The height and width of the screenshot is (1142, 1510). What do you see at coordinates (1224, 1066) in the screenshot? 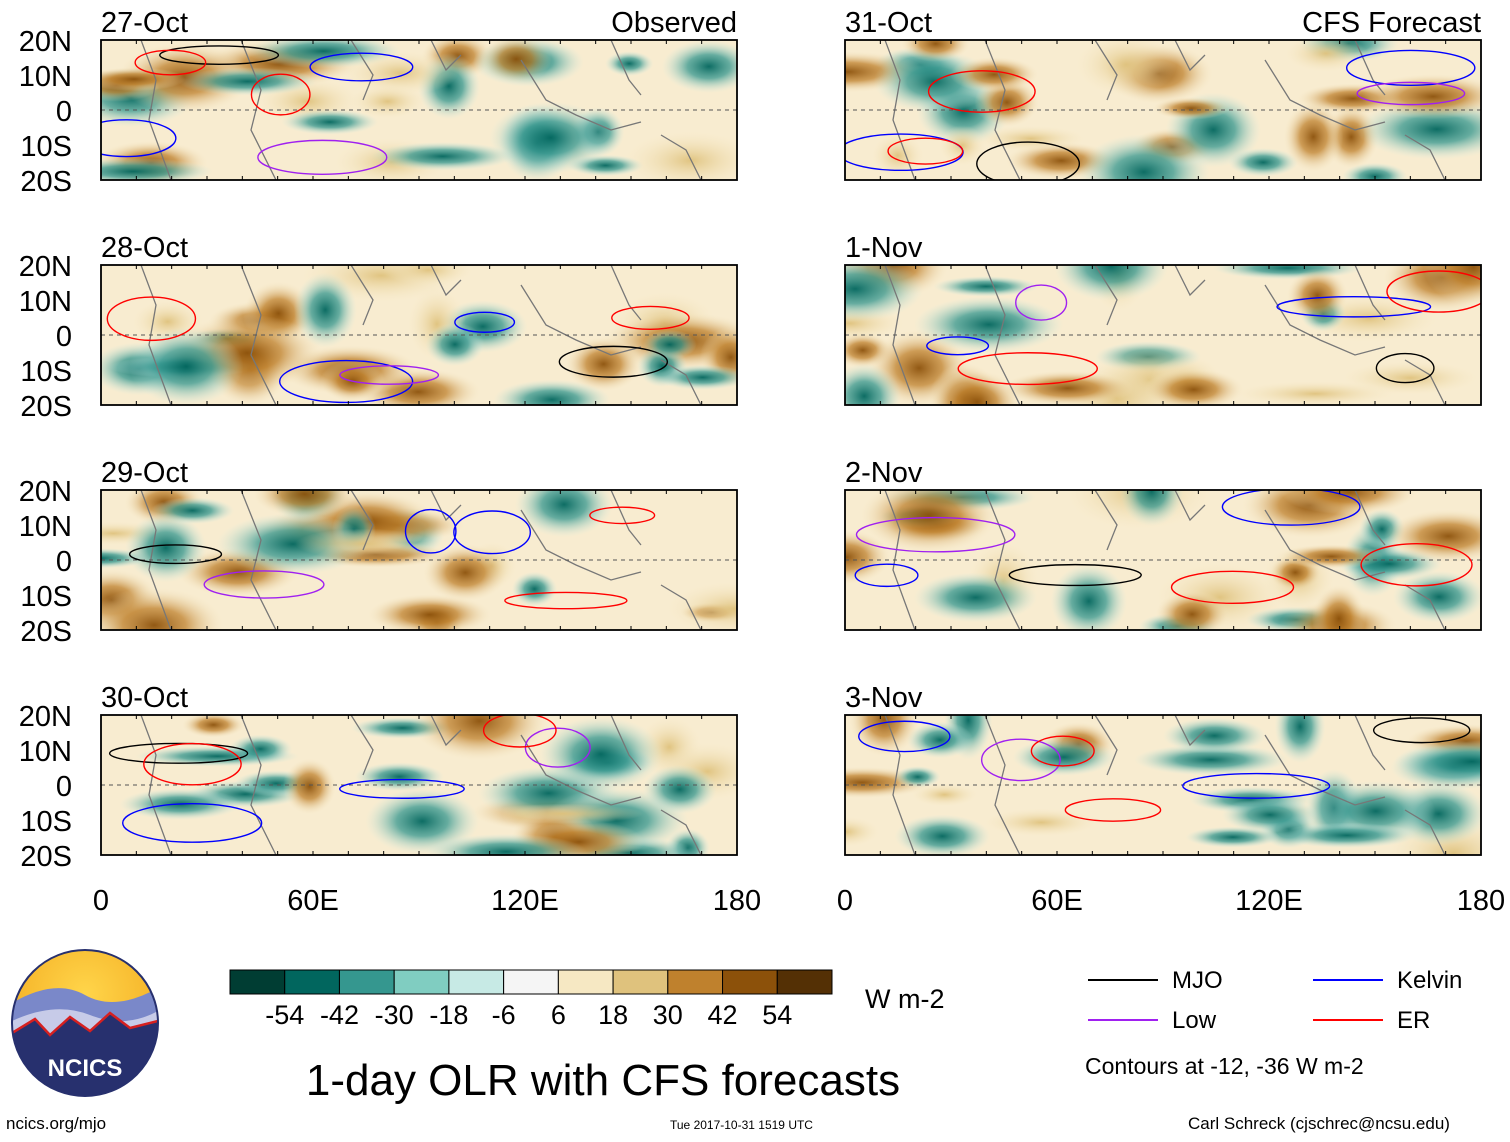
I see `legend-note: Contours at -12, -36 W m-2` at bounding box center [1224, 1066].